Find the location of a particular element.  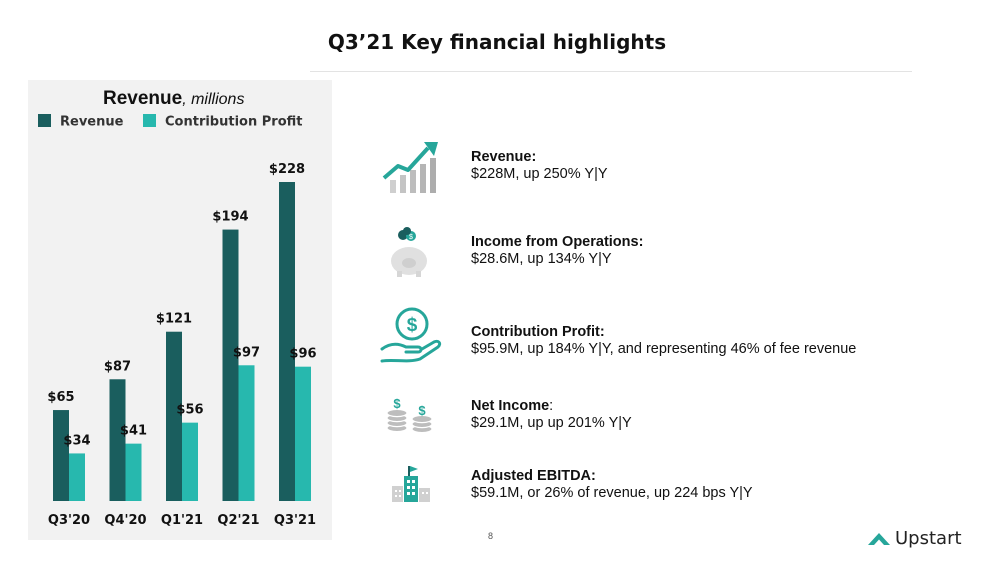

data-label-contribution-profit: $34 is located at coordinates (76, 440).